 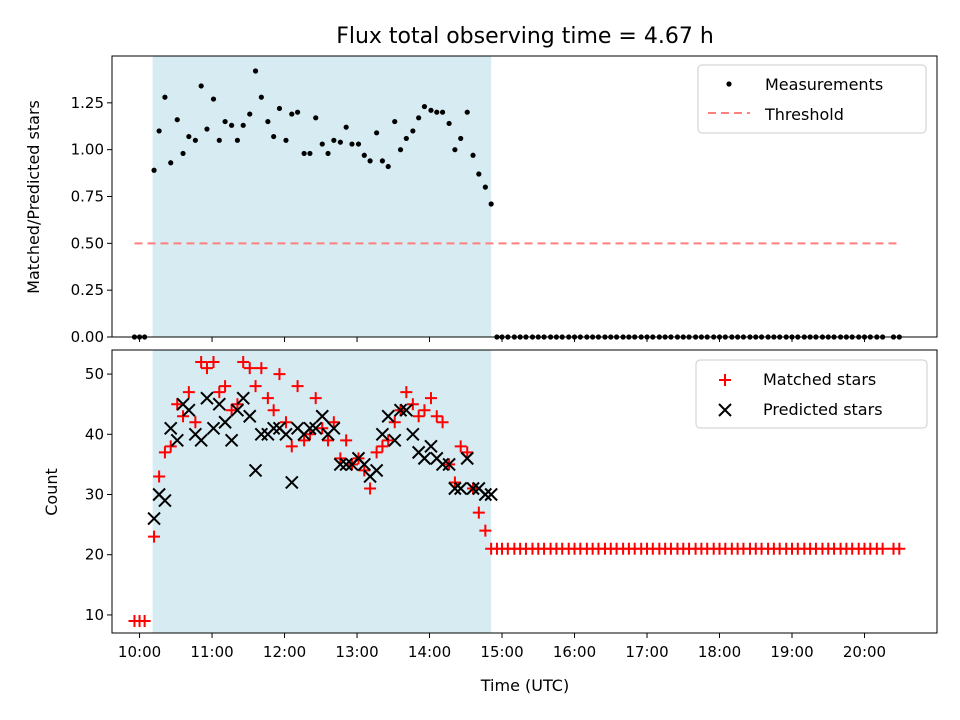 What do you see at coordinates (824, 84) in the screenshot?
I see `legend-measurements-label: Measurements` at bounding box center [824, 84].